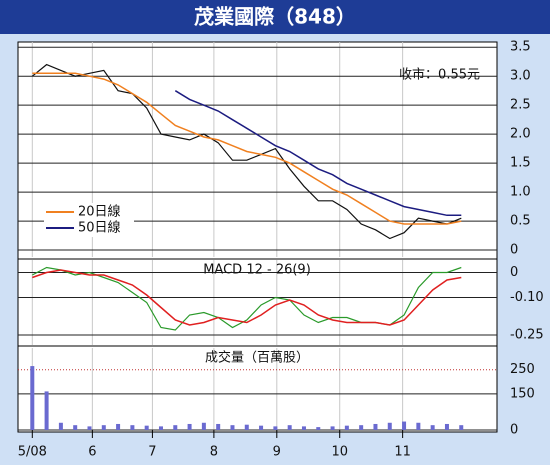 Image resolution: width=550 pixels, height=469 pixels. What do you see at coordinates (522, 369) in the screenshot?
I see `y-tick-label: 250` at bounding box center [522, 369].